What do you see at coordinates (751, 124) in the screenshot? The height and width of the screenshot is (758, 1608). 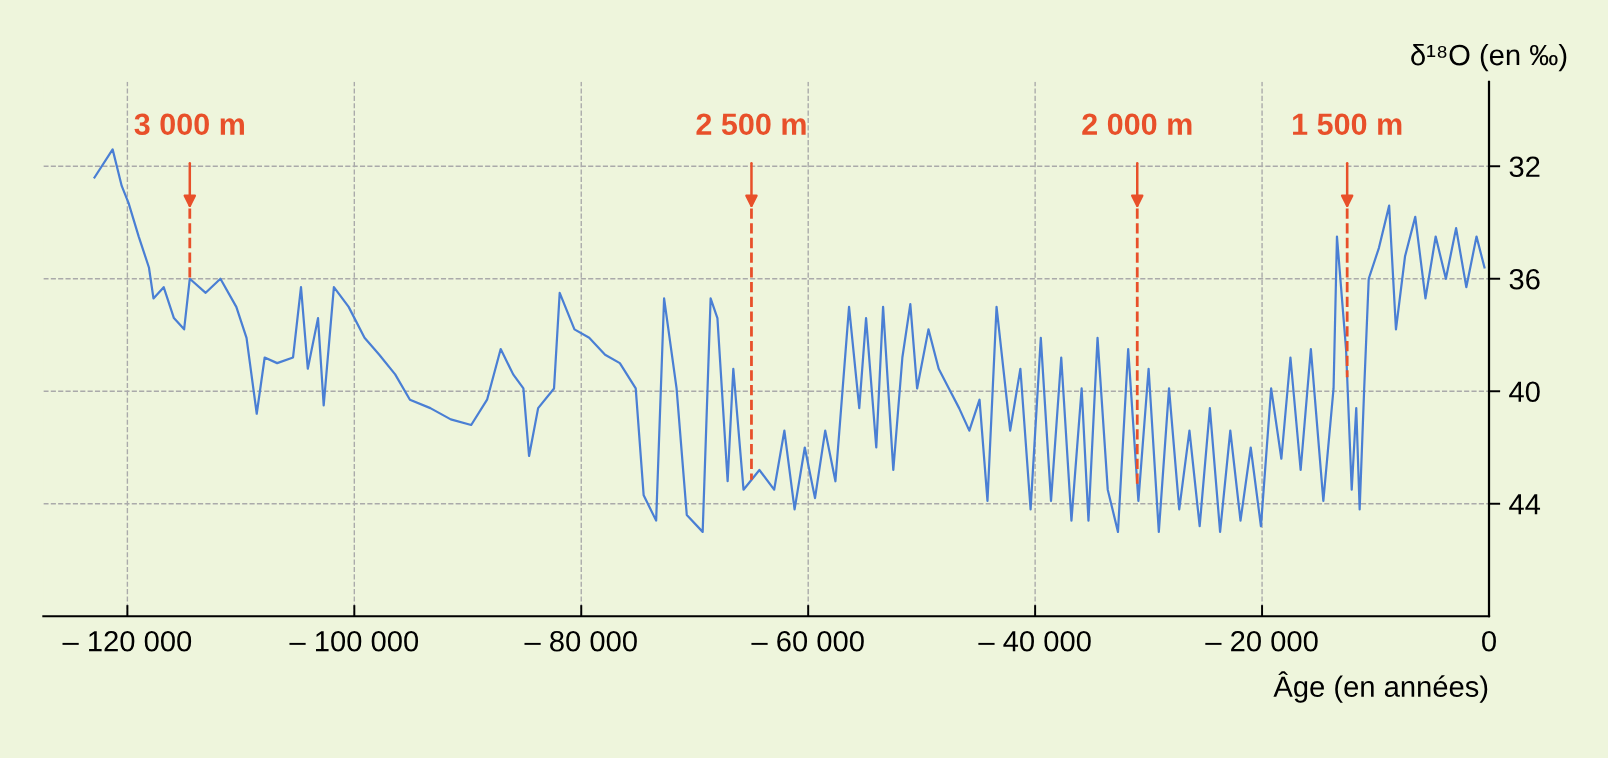 I see `ref-line-label: 2 500 m` at bounding box center [751, 124].